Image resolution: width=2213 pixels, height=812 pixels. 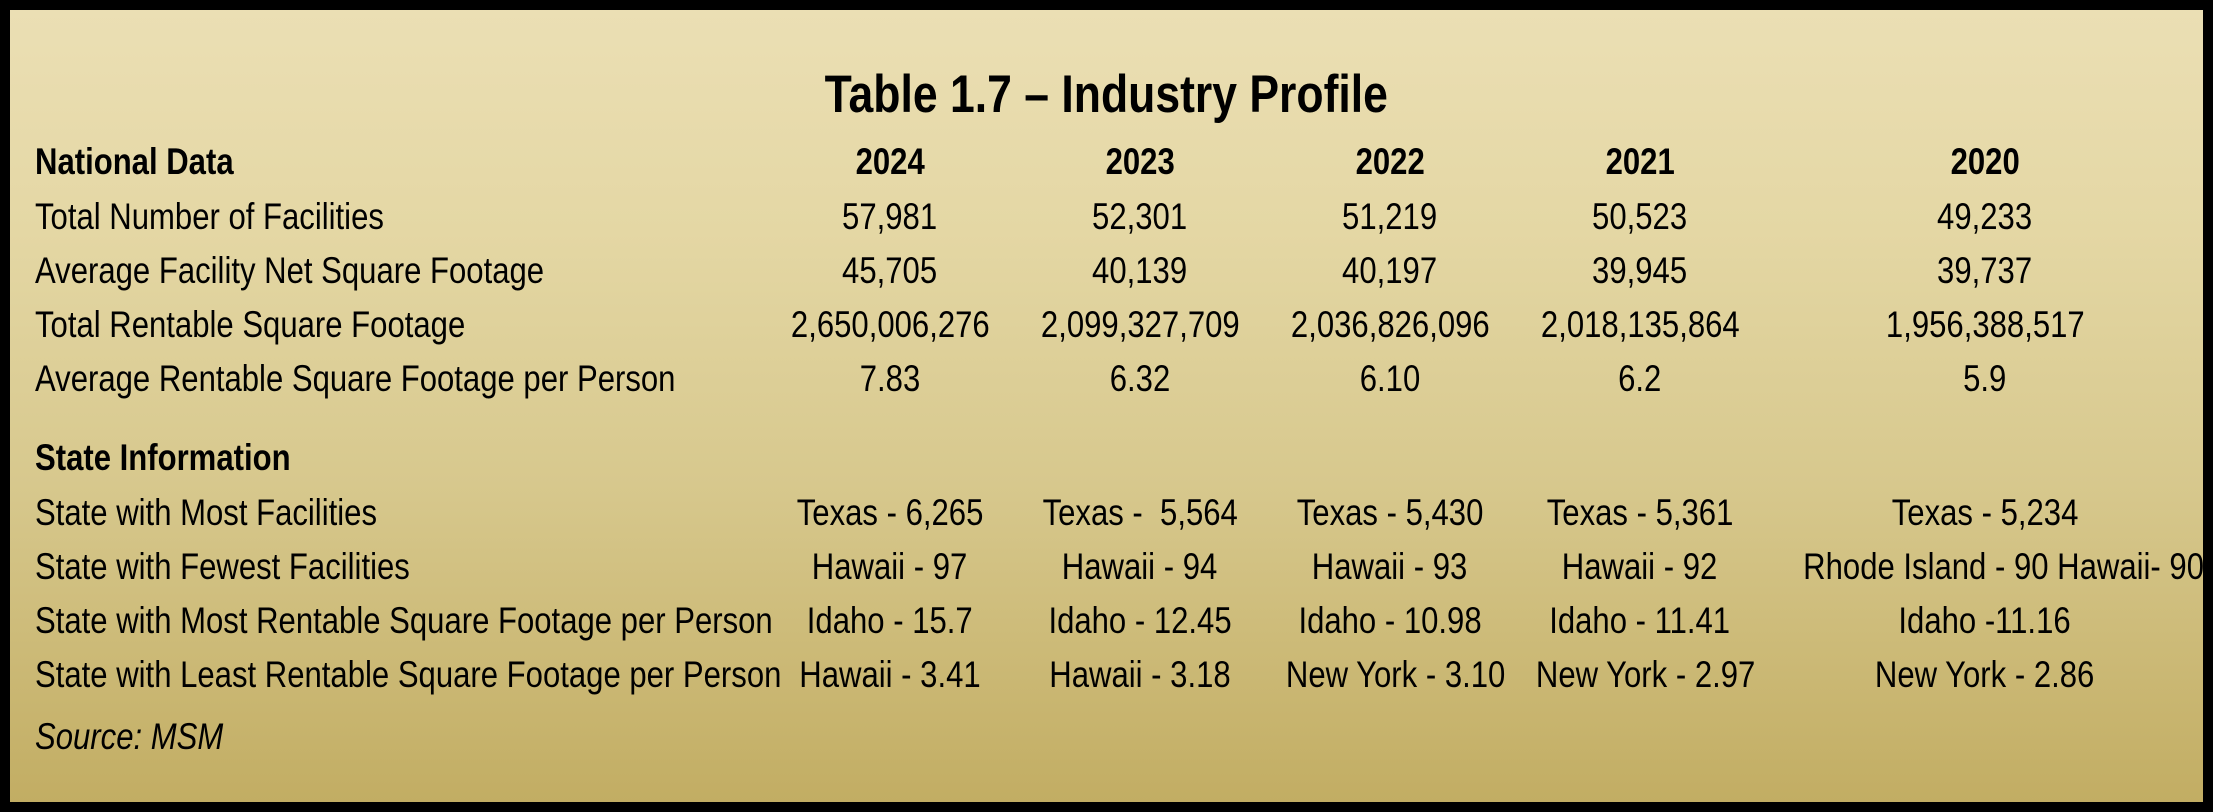 I want to click on cell-value-text: 49,233, so click(x=1985, y=216).